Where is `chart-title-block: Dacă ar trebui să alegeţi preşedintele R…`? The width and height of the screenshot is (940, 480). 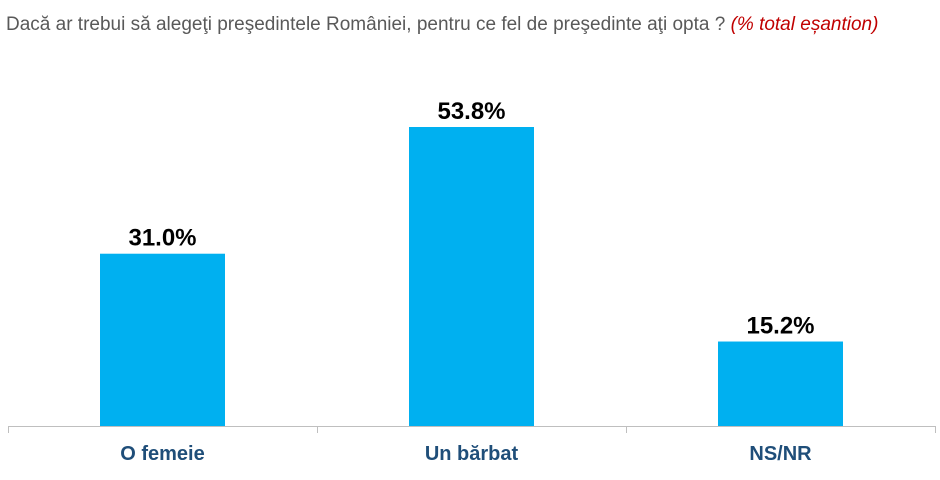
chart-title-block: Dacă ar trebui să alegeţi preşedintele R… is located at coordinates (468, 24).